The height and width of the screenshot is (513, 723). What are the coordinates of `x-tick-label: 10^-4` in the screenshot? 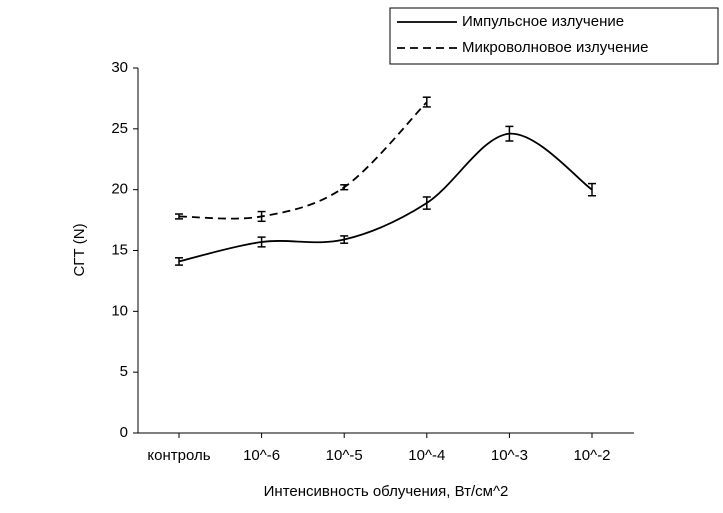 It's located at (426, 455).